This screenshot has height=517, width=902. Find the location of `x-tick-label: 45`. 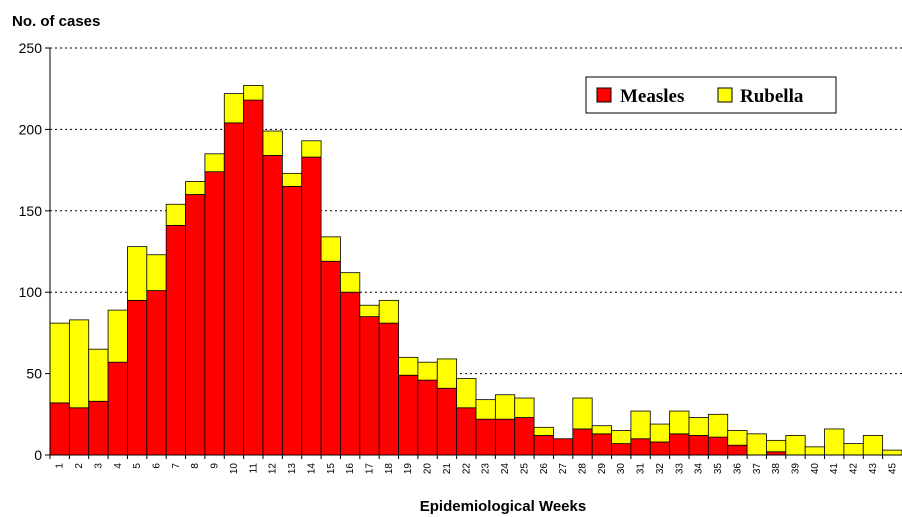

x-tick-label: 45 is located at coordinates (892, 469).